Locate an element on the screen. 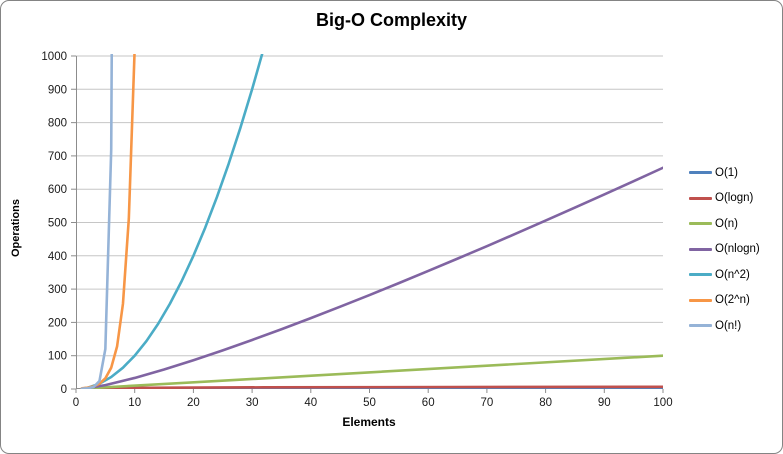  legend-label: O(n) is located at coordinates (726, 223).